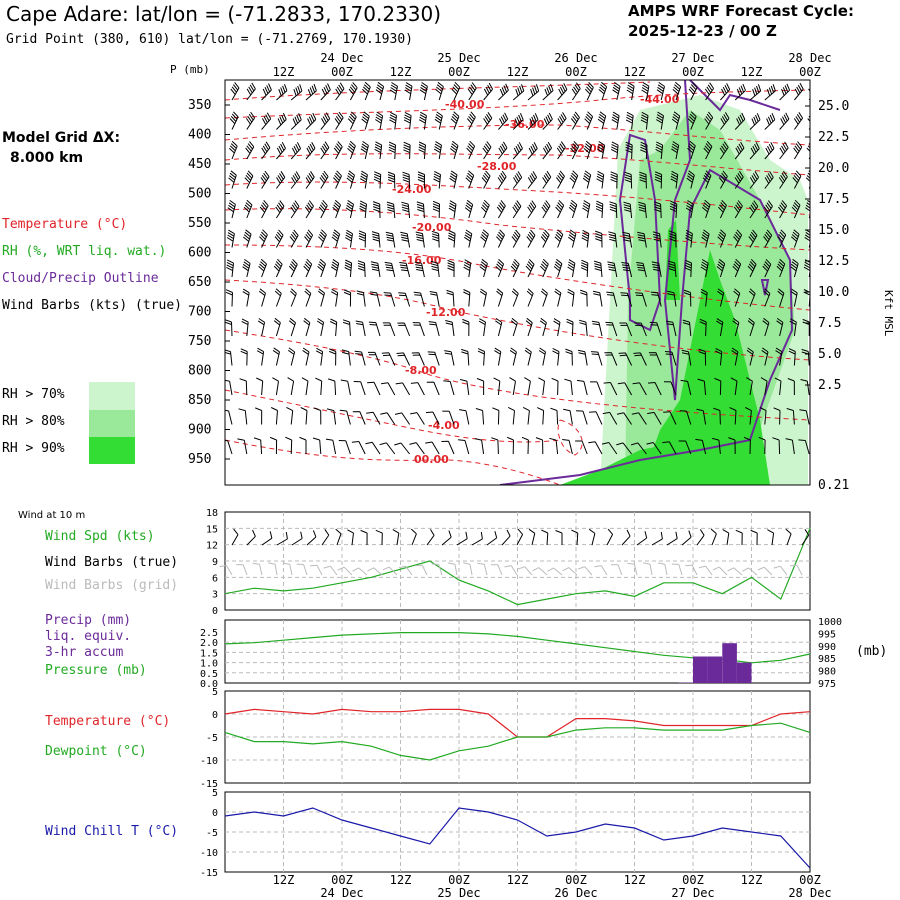  What do you see at coordinates (505, 738) in the screenshot?
I see `temp-panel: 5 0 -5 -10 -15` at bounding box center [505, 738].